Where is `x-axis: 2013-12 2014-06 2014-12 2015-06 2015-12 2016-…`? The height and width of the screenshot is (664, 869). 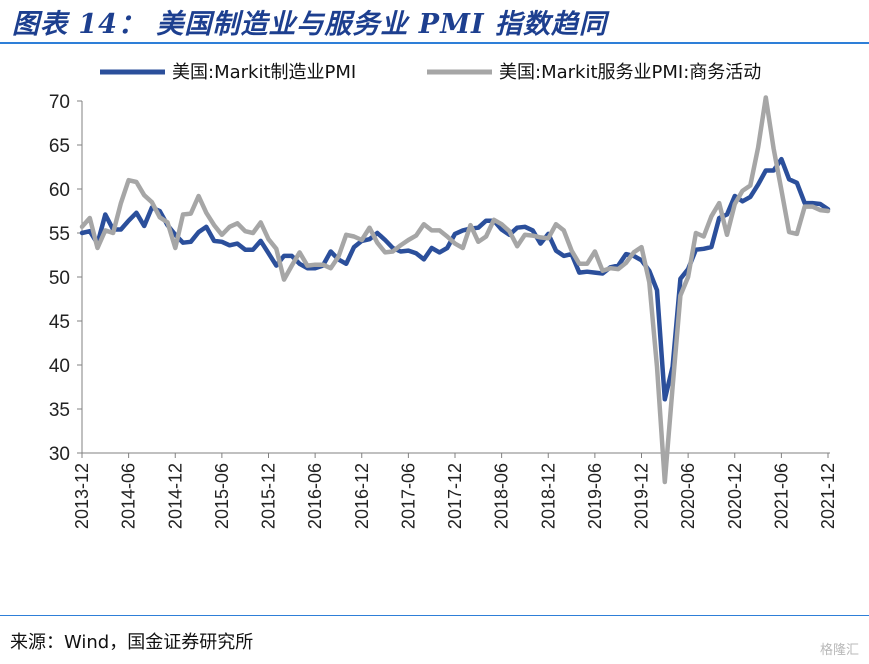 x-axis: 2013-12 2014-06 2014-12 2015-06 2015-12 2016-… is located at coordinates (455, 490).